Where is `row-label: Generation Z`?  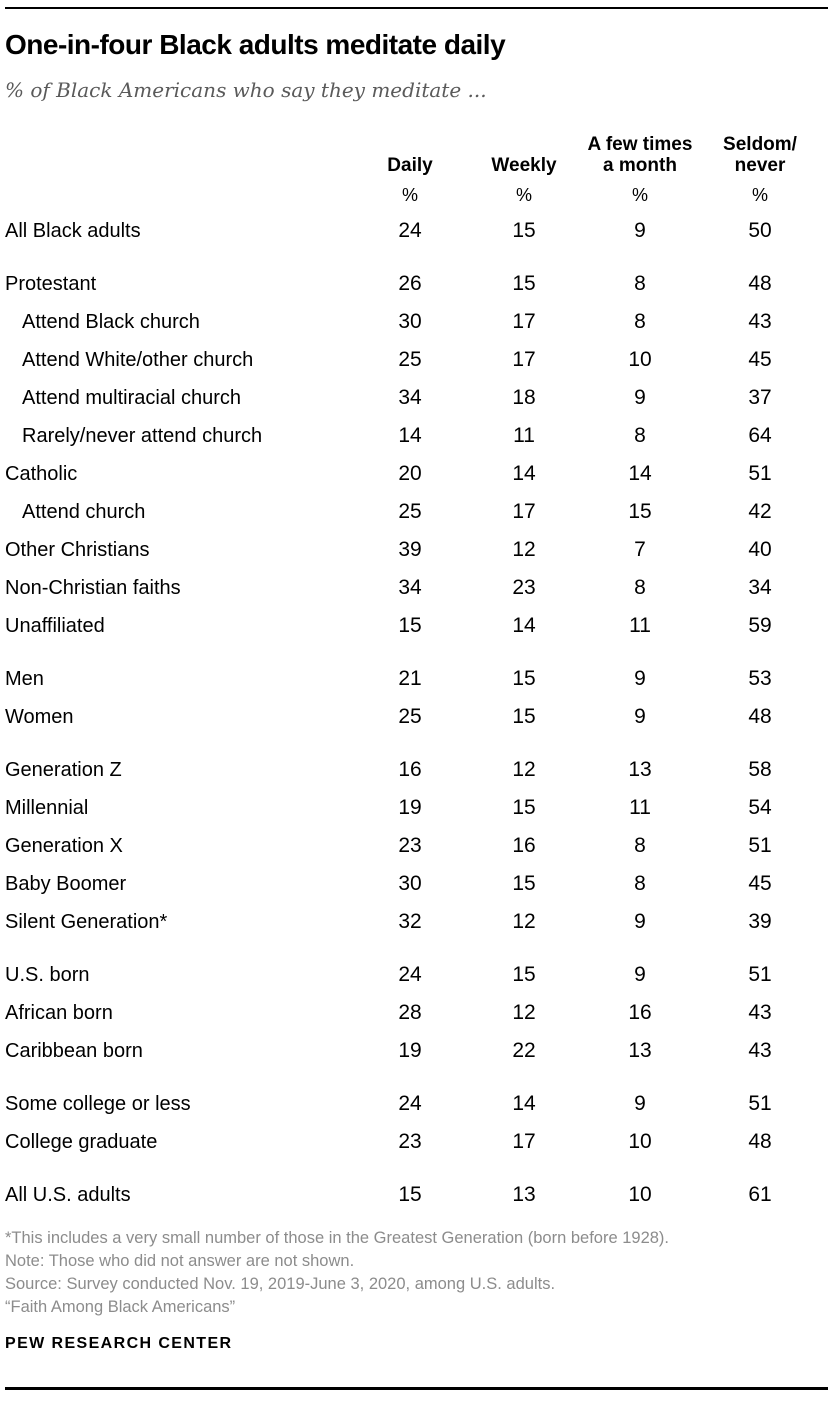
row-label: Generation Z is located at coordinates (63, 770).